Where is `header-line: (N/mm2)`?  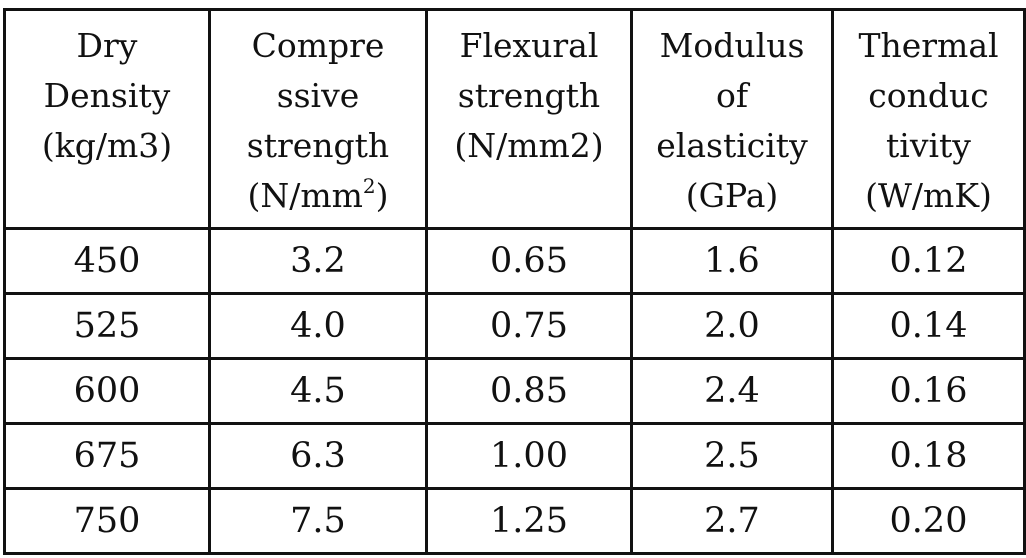 header-line: (N/mm2) is located at coordinates (529, 145).